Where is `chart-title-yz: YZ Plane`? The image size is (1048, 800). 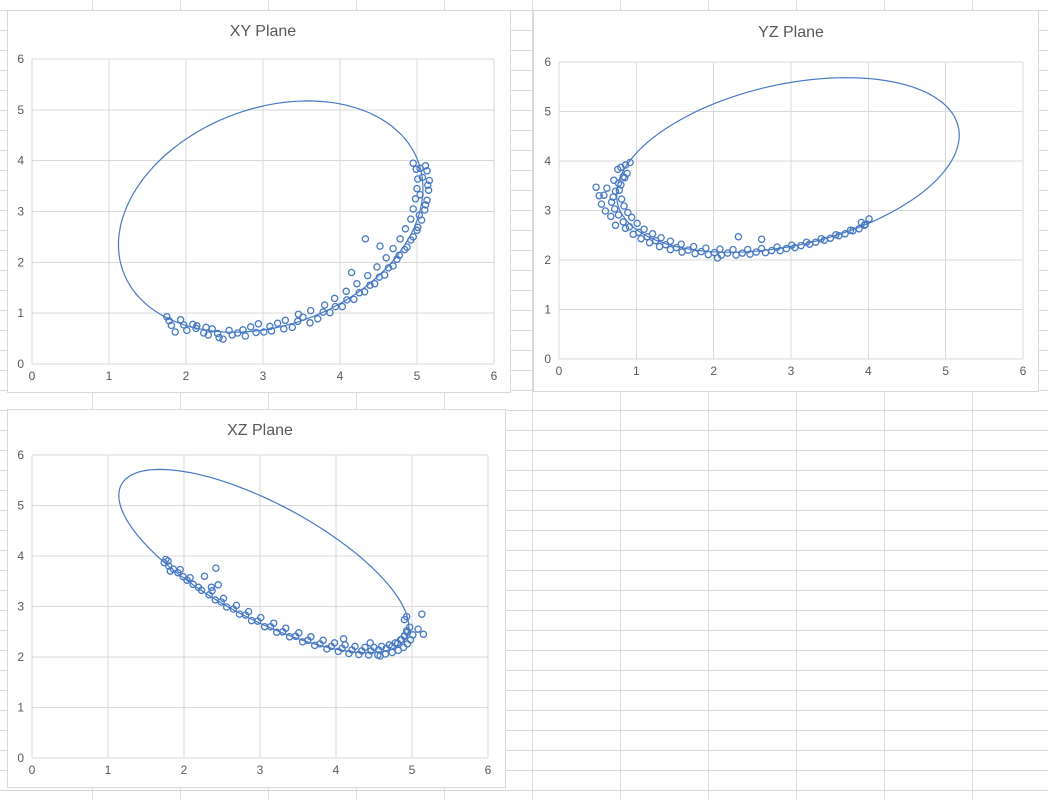
chart-title-yz: YZ Plane is located at coordinates (791, 32).